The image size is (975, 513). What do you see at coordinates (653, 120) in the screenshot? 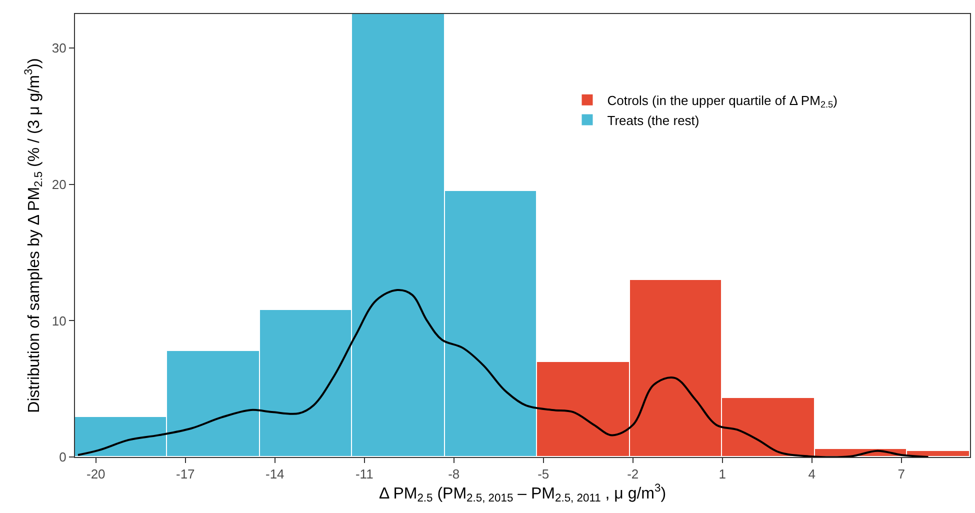
I see `legend-label: Treats (the rest)` at bounding box center [653, 120].